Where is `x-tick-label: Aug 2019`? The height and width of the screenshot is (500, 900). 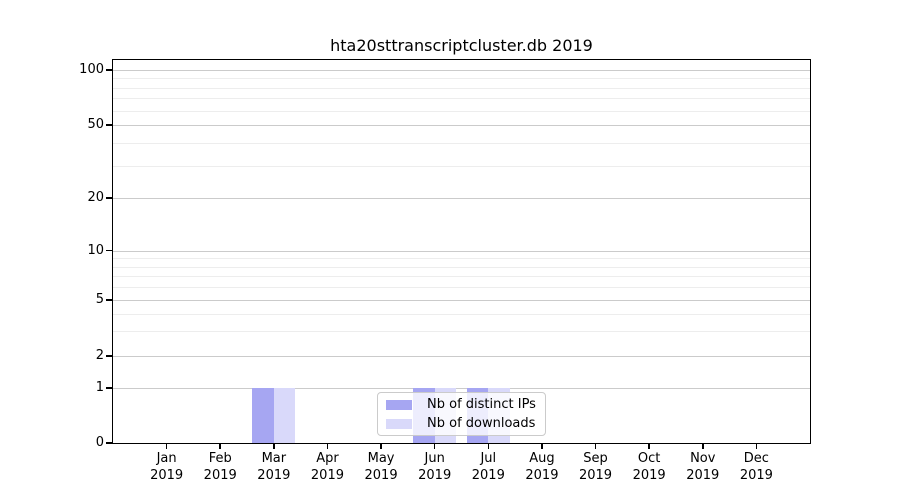
x-tick-label: Aug 2019 is located at coordinates (542, 467).